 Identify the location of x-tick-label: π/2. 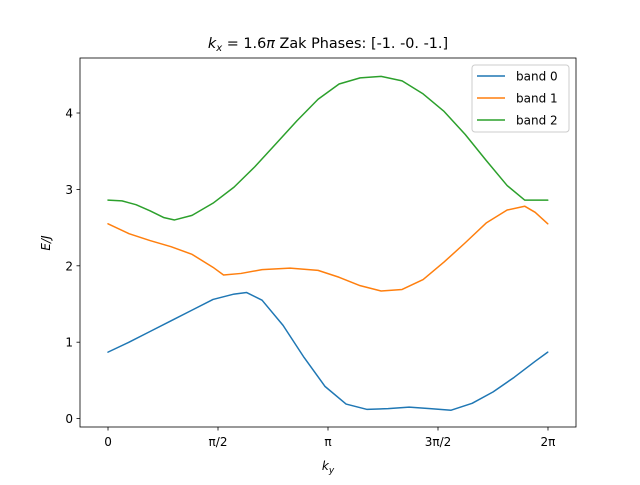
(218, 442).